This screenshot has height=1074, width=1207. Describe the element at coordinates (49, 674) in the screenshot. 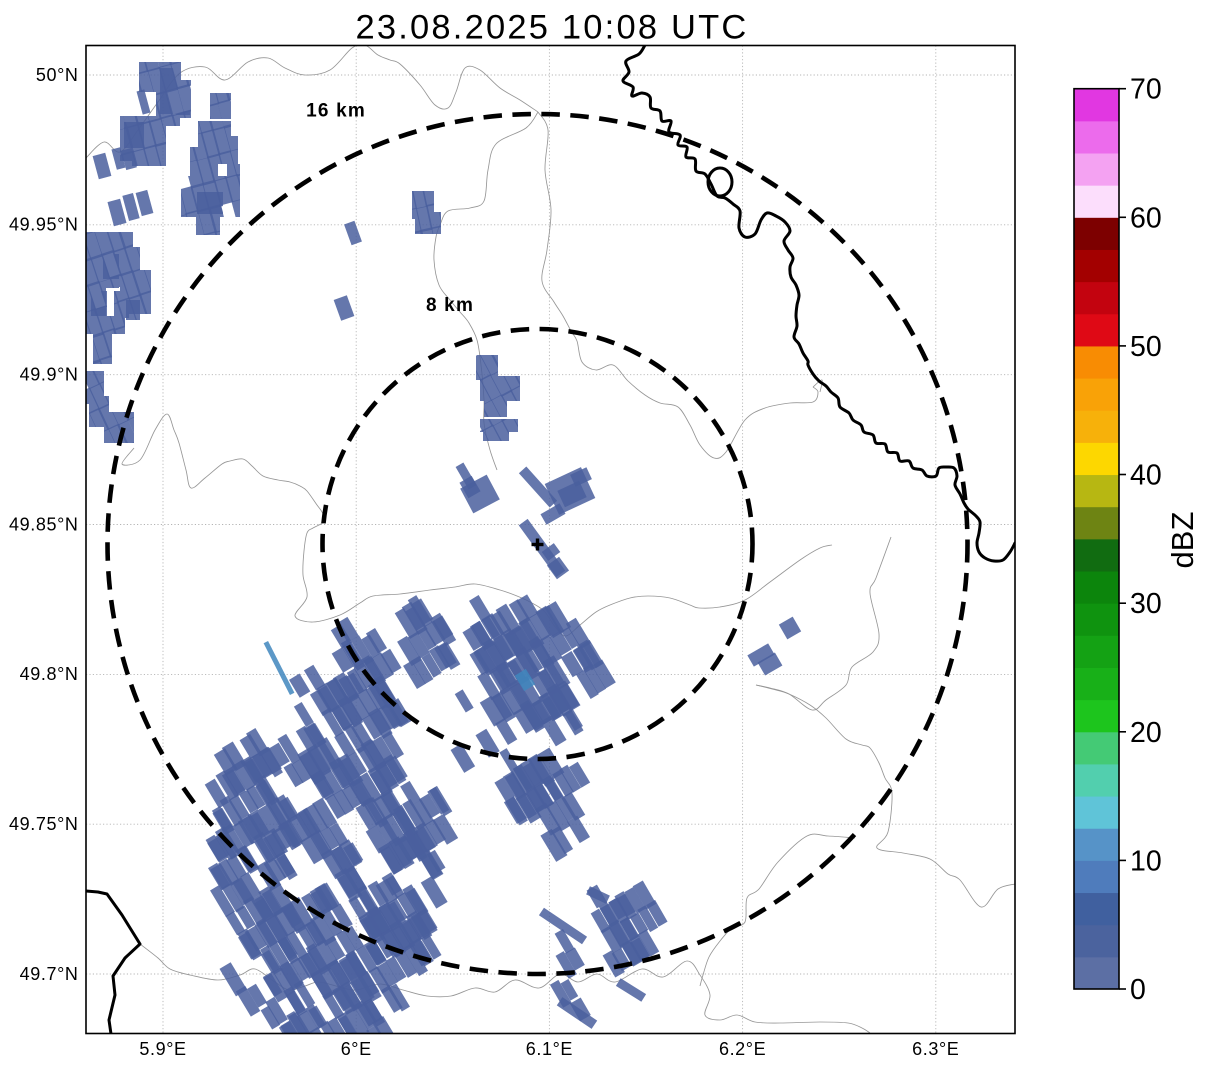

I see `svg-text: 49.8°N` at that location.